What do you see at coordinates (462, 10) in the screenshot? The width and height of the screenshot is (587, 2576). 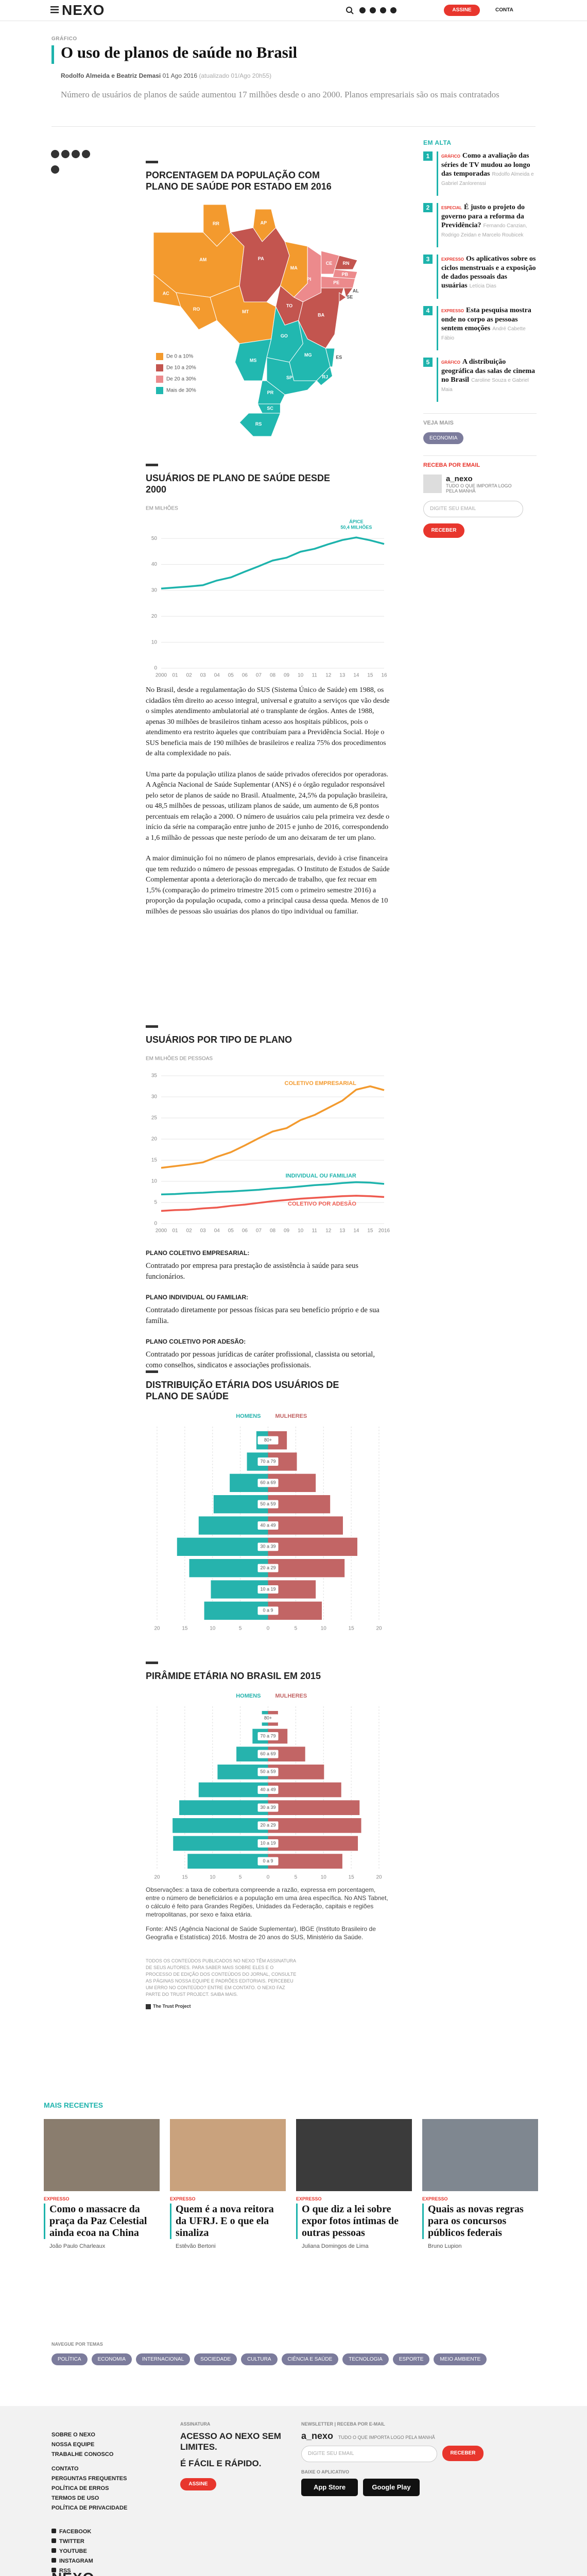 I see `subscribe-button: ASSINE` at bounding box center [462, 10].